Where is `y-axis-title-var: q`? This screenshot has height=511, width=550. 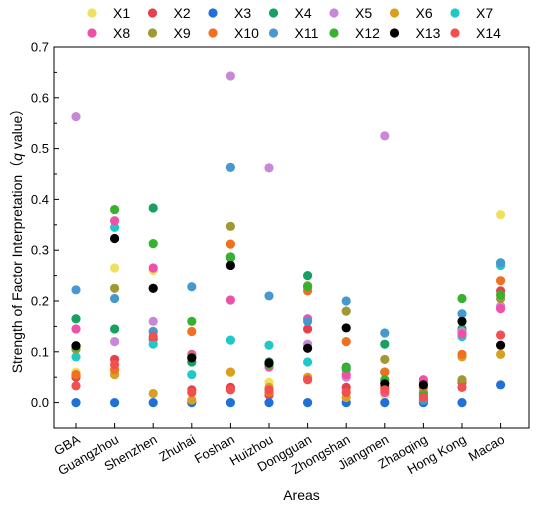
y-axis-title-var: q is located at coordinates (17, 157).